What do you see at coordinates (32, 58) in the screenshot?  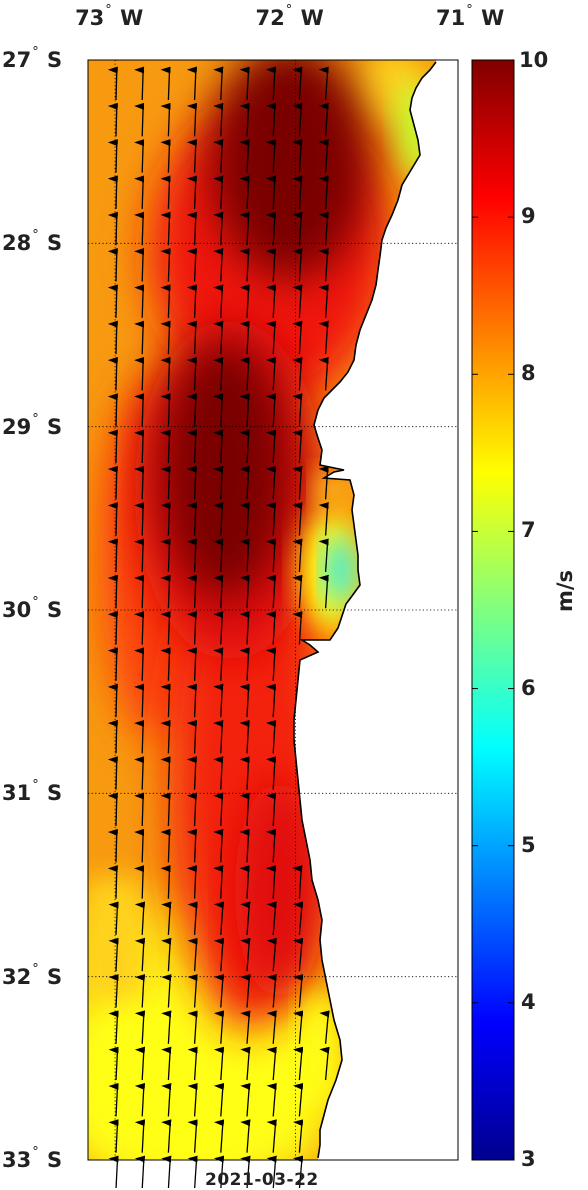 I see `y-tick-label: 27° S` at bounding box center [32, 58].